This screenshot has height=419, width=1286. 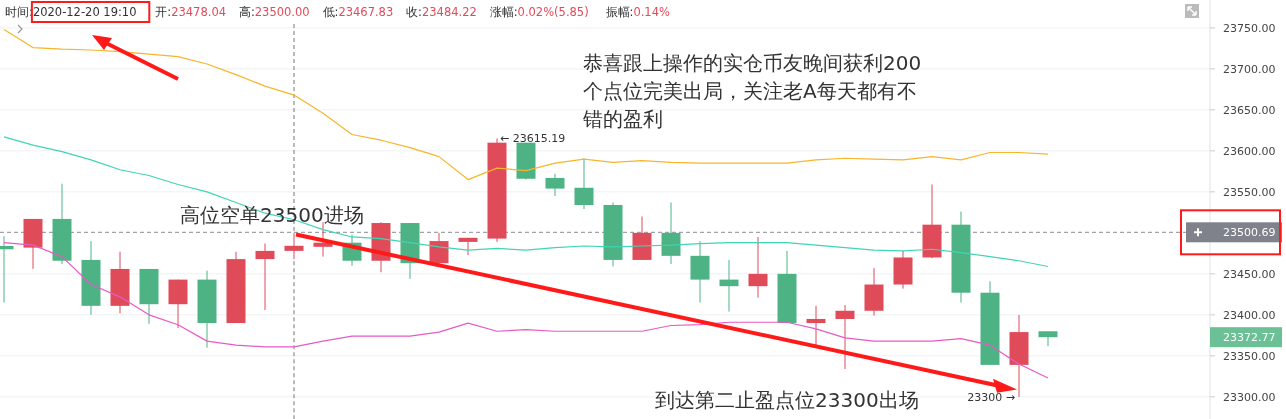 I want to click on text: 23372.77, so click(x=1249, y=338).